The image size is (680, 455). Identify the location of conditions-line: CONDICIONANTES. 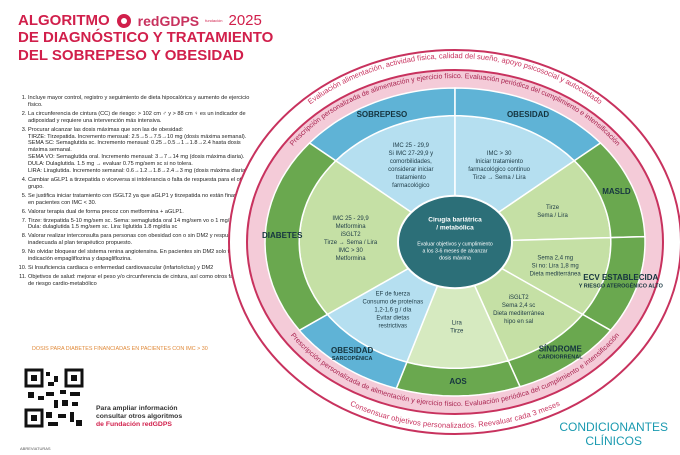
(613, 427).